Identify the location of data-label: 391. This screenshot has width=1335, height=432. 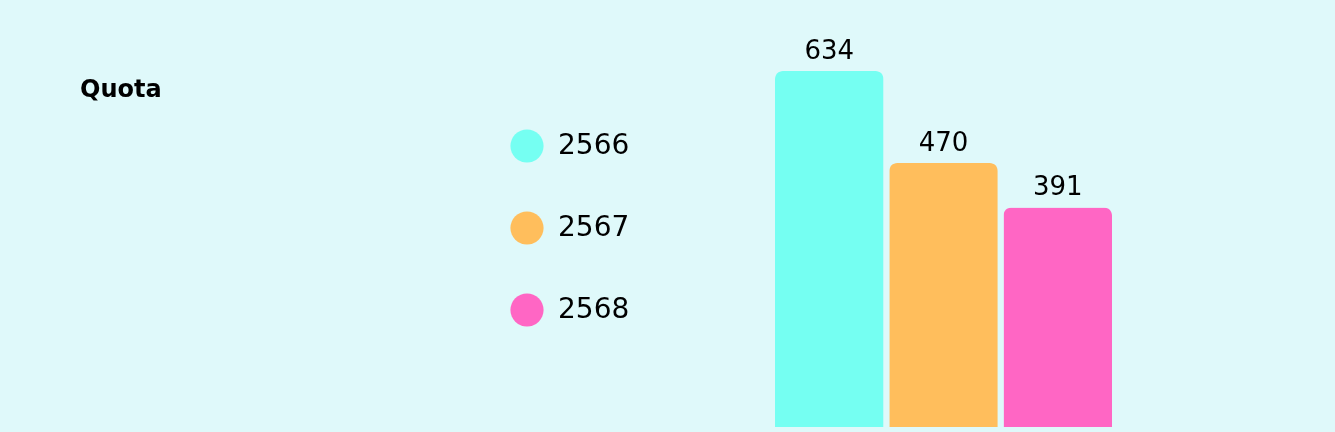
(1057, 186).